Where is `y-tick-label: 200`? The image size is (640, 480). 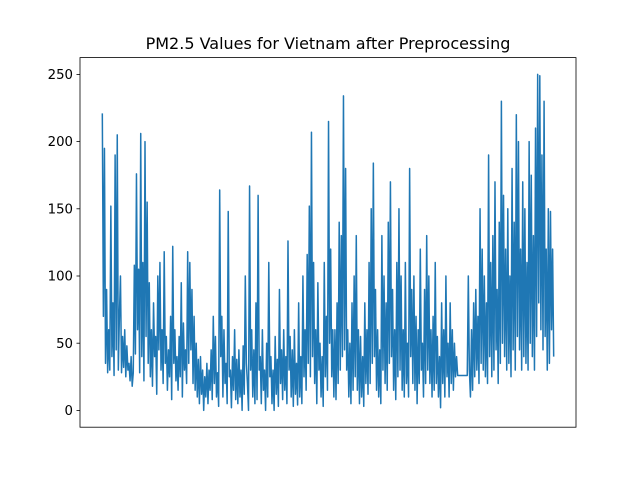
y-tick-label: 200 is located at coordinates (60, 142).